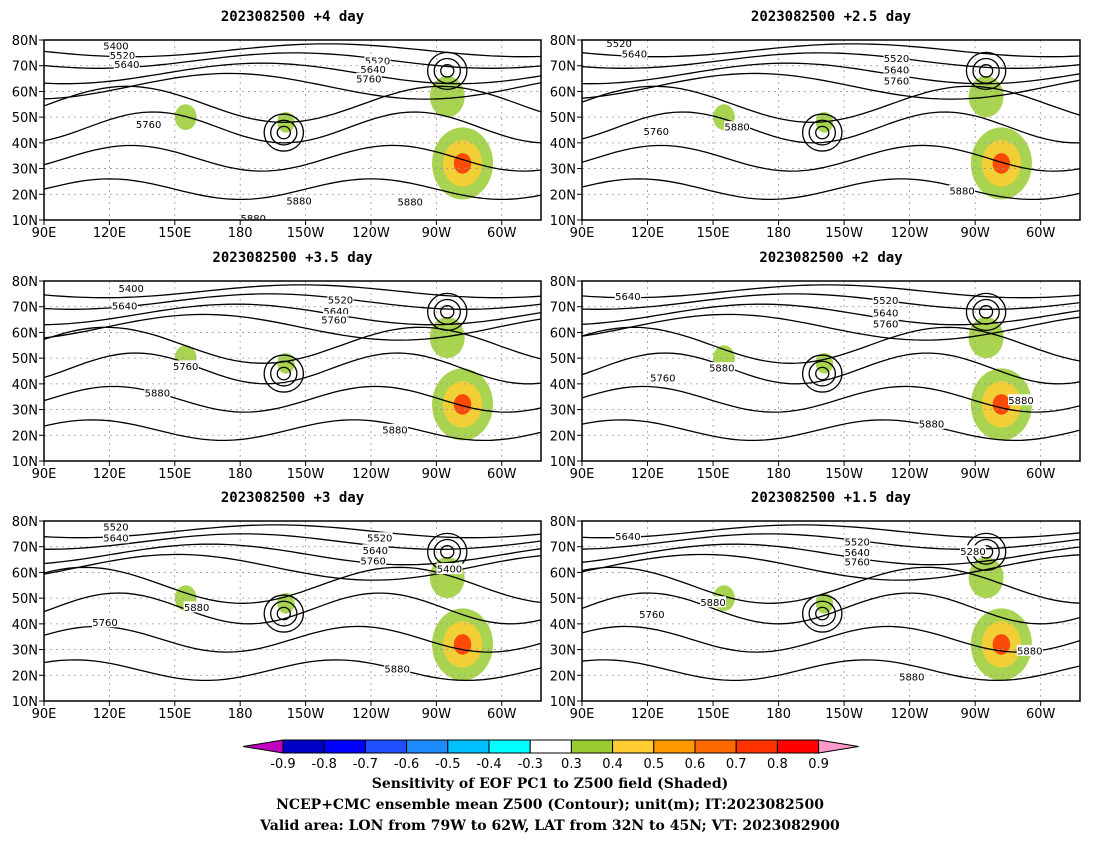 This screenshot has width=1100, height=850. I want to click on panel-title: 2023082500 +1.5 day, so click(831, 498).